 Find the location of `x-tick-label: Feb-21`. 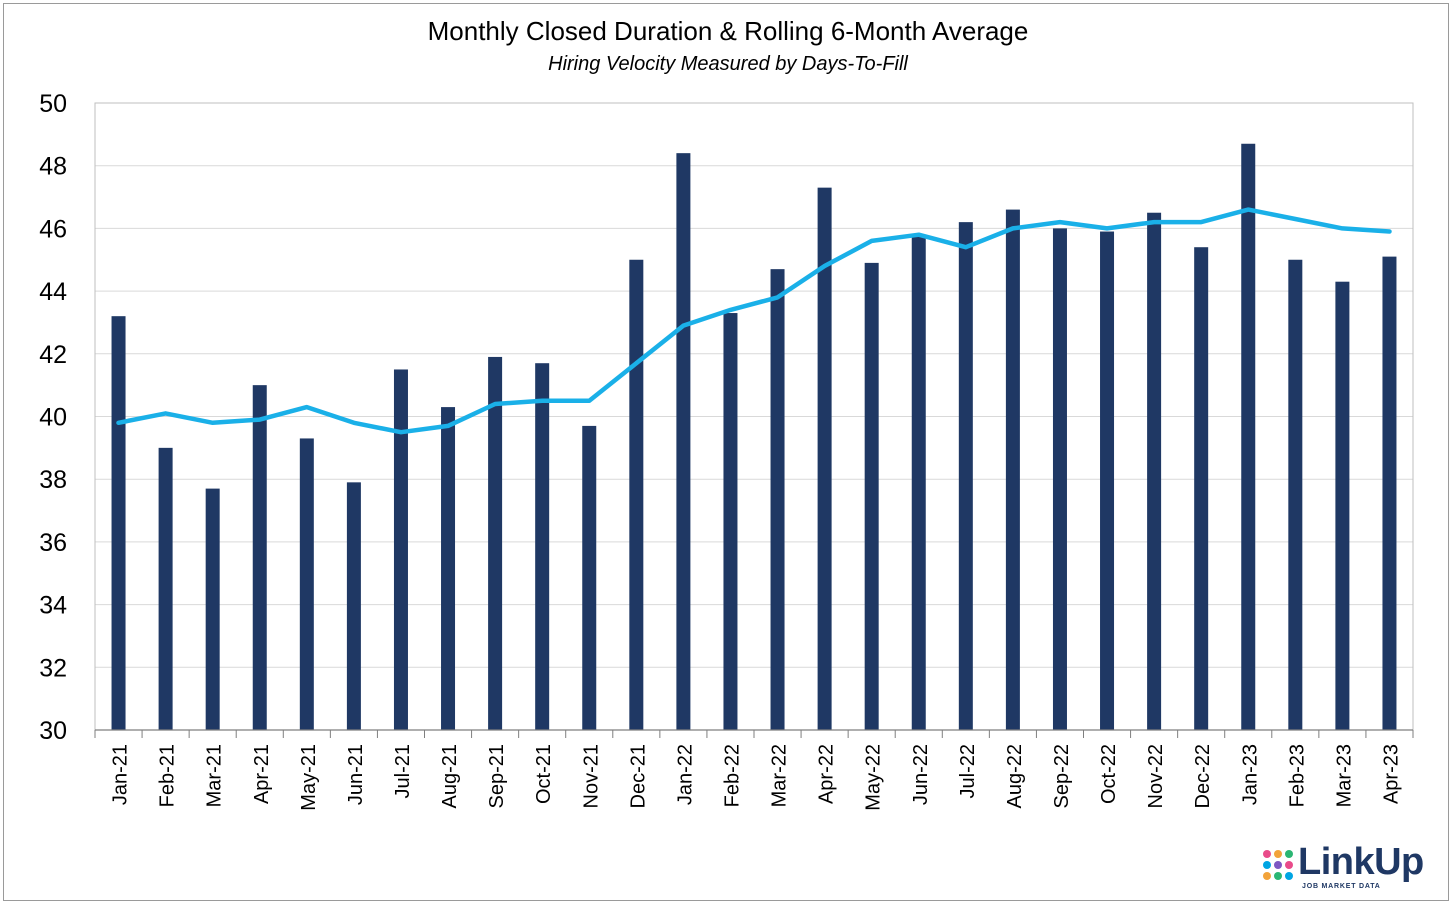

x-tick-label: Feb-21 is located at coordinates (168, 775).